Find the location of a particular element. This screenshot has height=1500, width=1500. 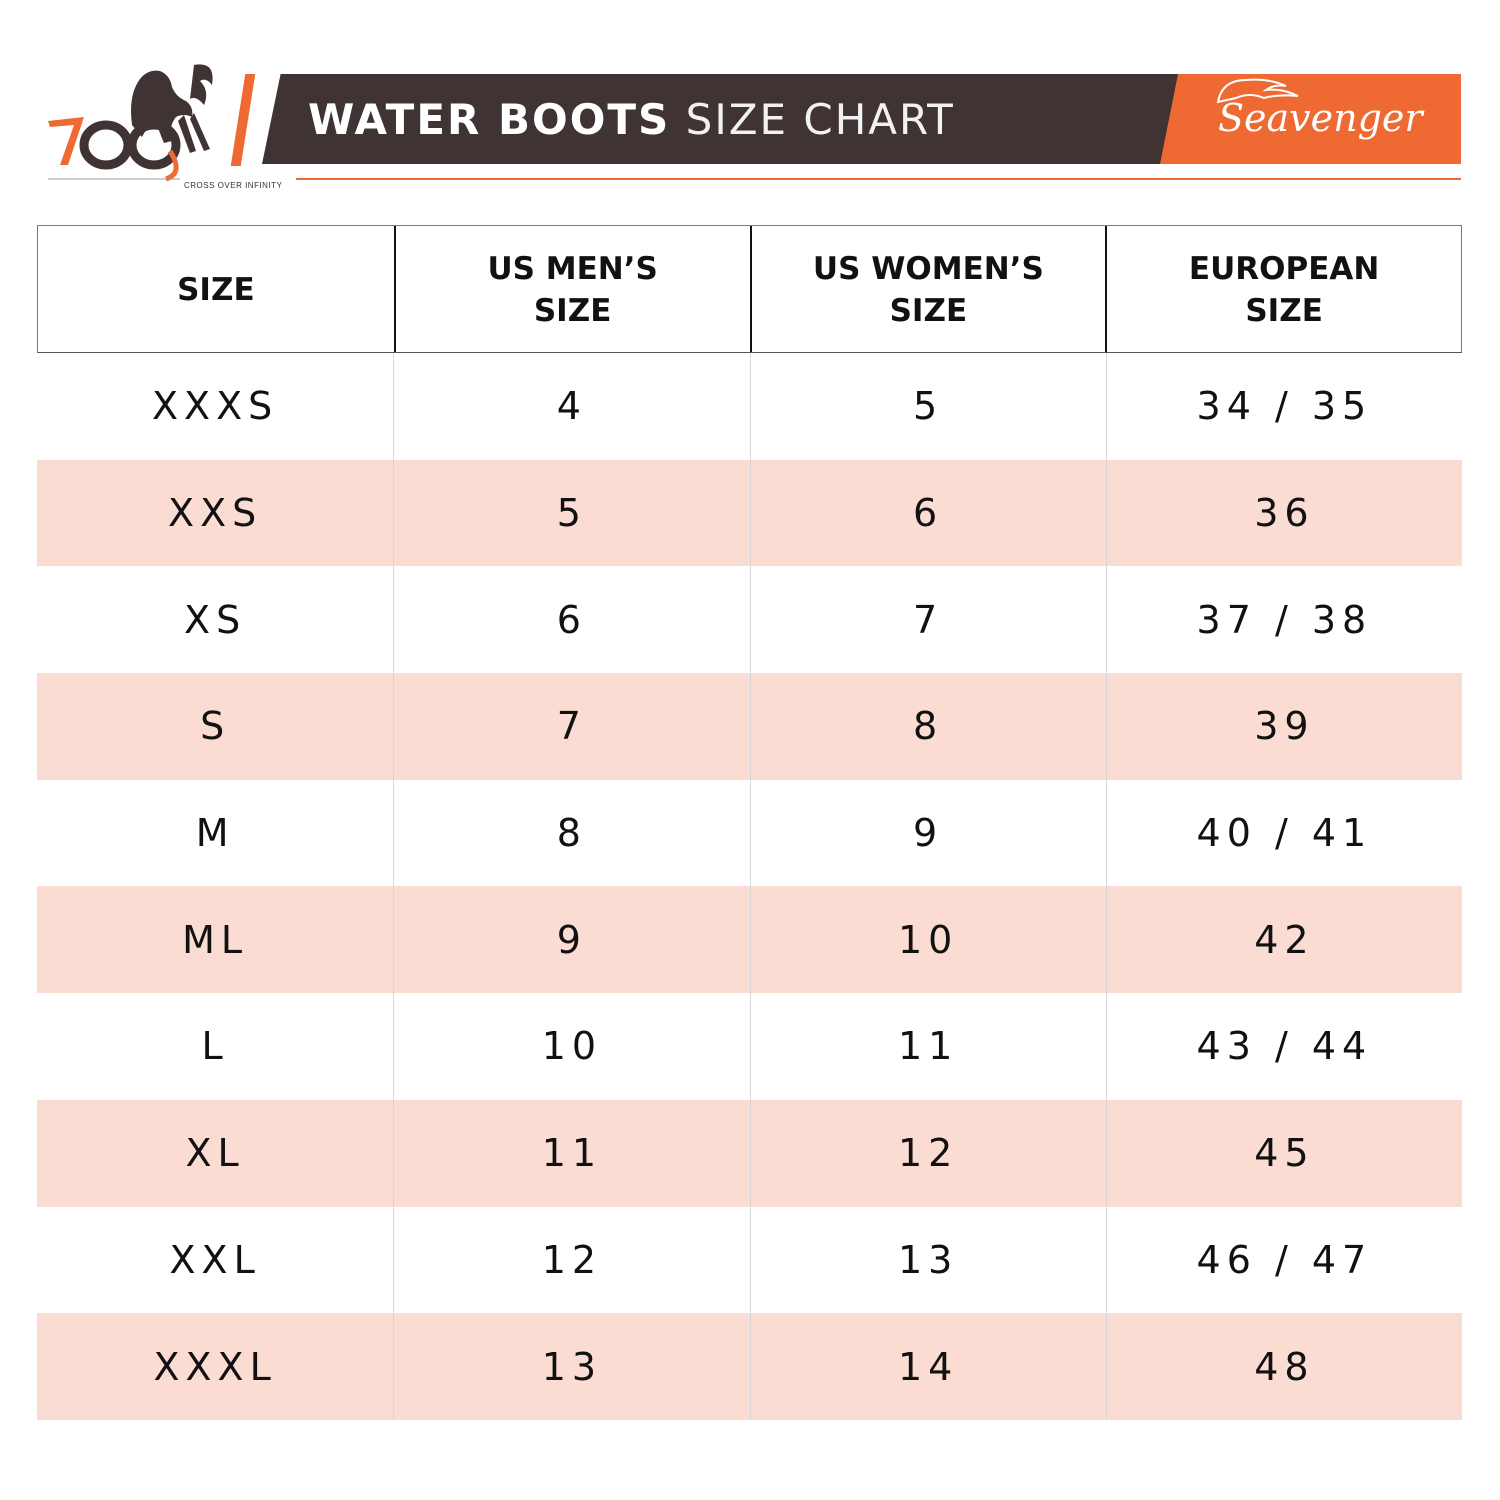

cell-us-womens: 11 is located at coordinates (927, 1046).